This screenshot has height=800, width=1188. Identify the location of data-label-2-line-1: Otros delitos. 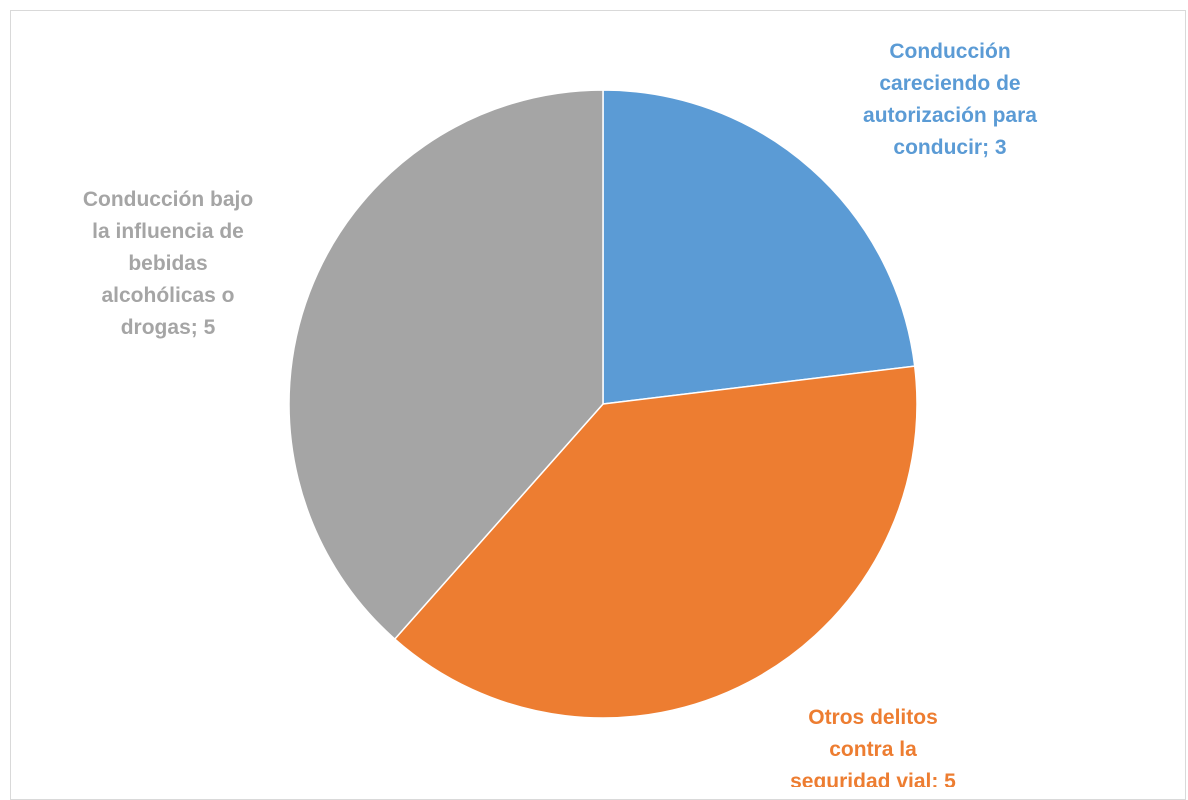
(873, 717).